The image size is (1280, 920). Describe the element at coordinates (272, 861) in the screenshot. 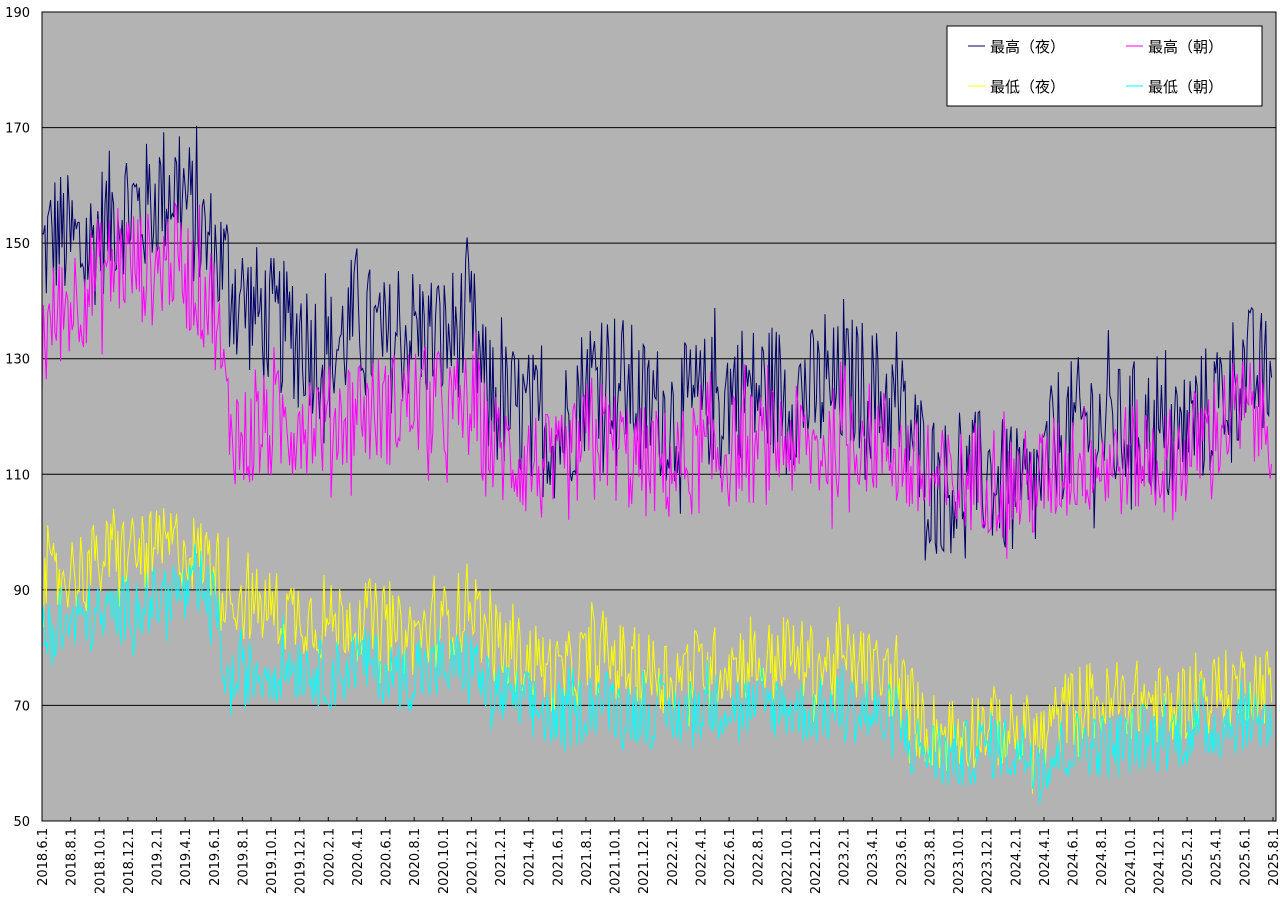

I see `x-tick-label: 2019.10.1` at that location.